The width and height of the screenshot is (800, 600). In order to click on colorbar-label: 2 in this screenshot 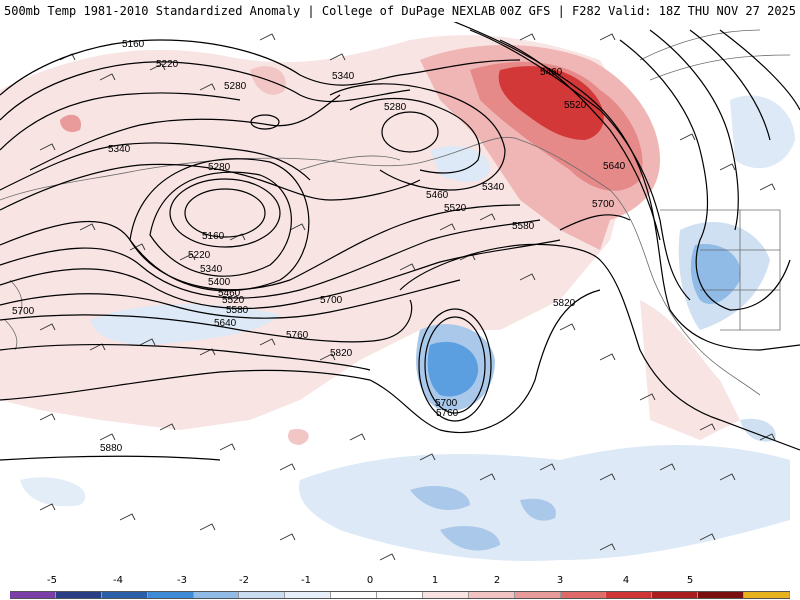, I will do `click(497, 580)`.